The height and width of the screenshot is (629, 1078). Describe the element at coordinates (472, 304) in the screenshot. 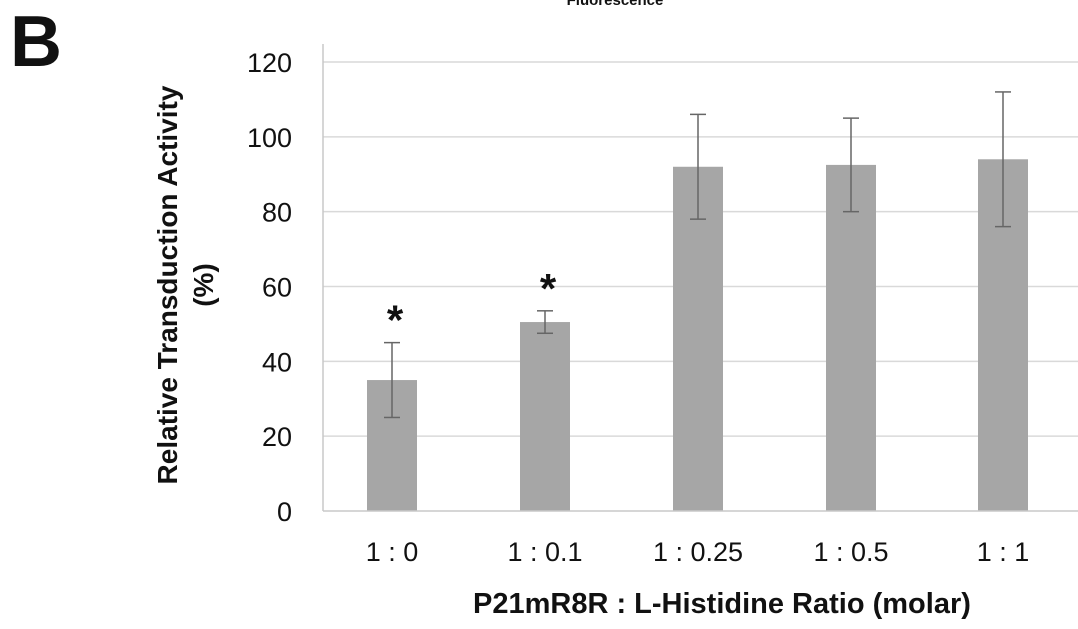

I see `significance-markers: **` at that location.